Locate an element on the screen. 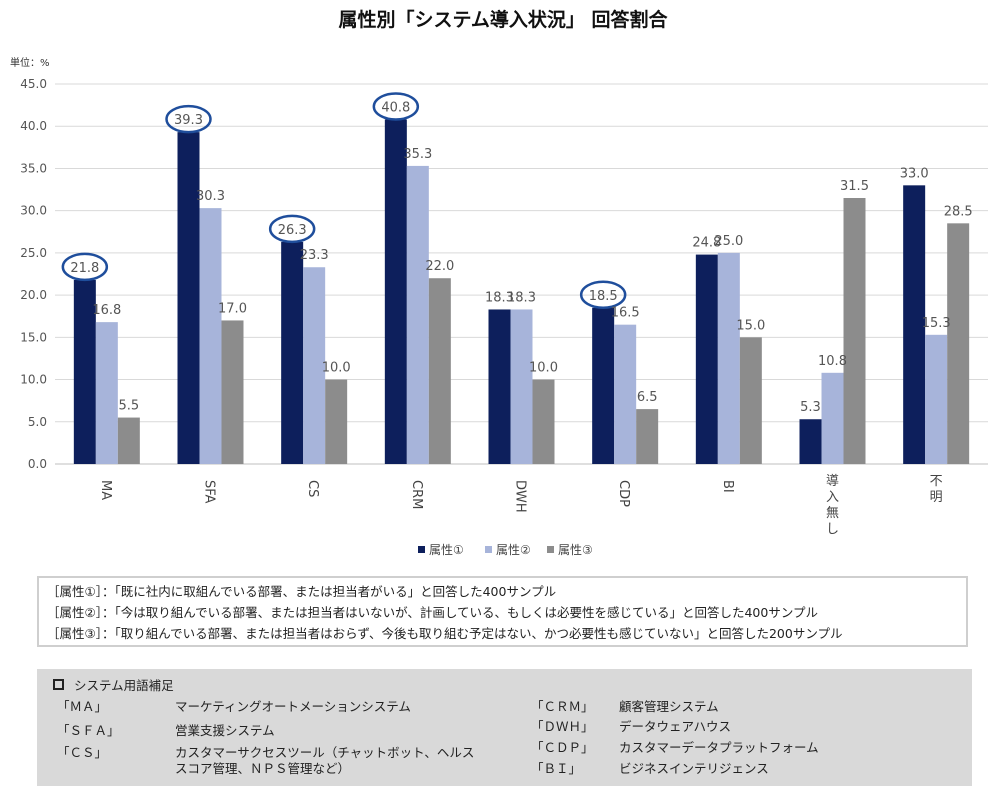 Image resolution: width=1006 pixels, height=795 pixels. x-tick-label: CRM is located at coordinates (416, 494).